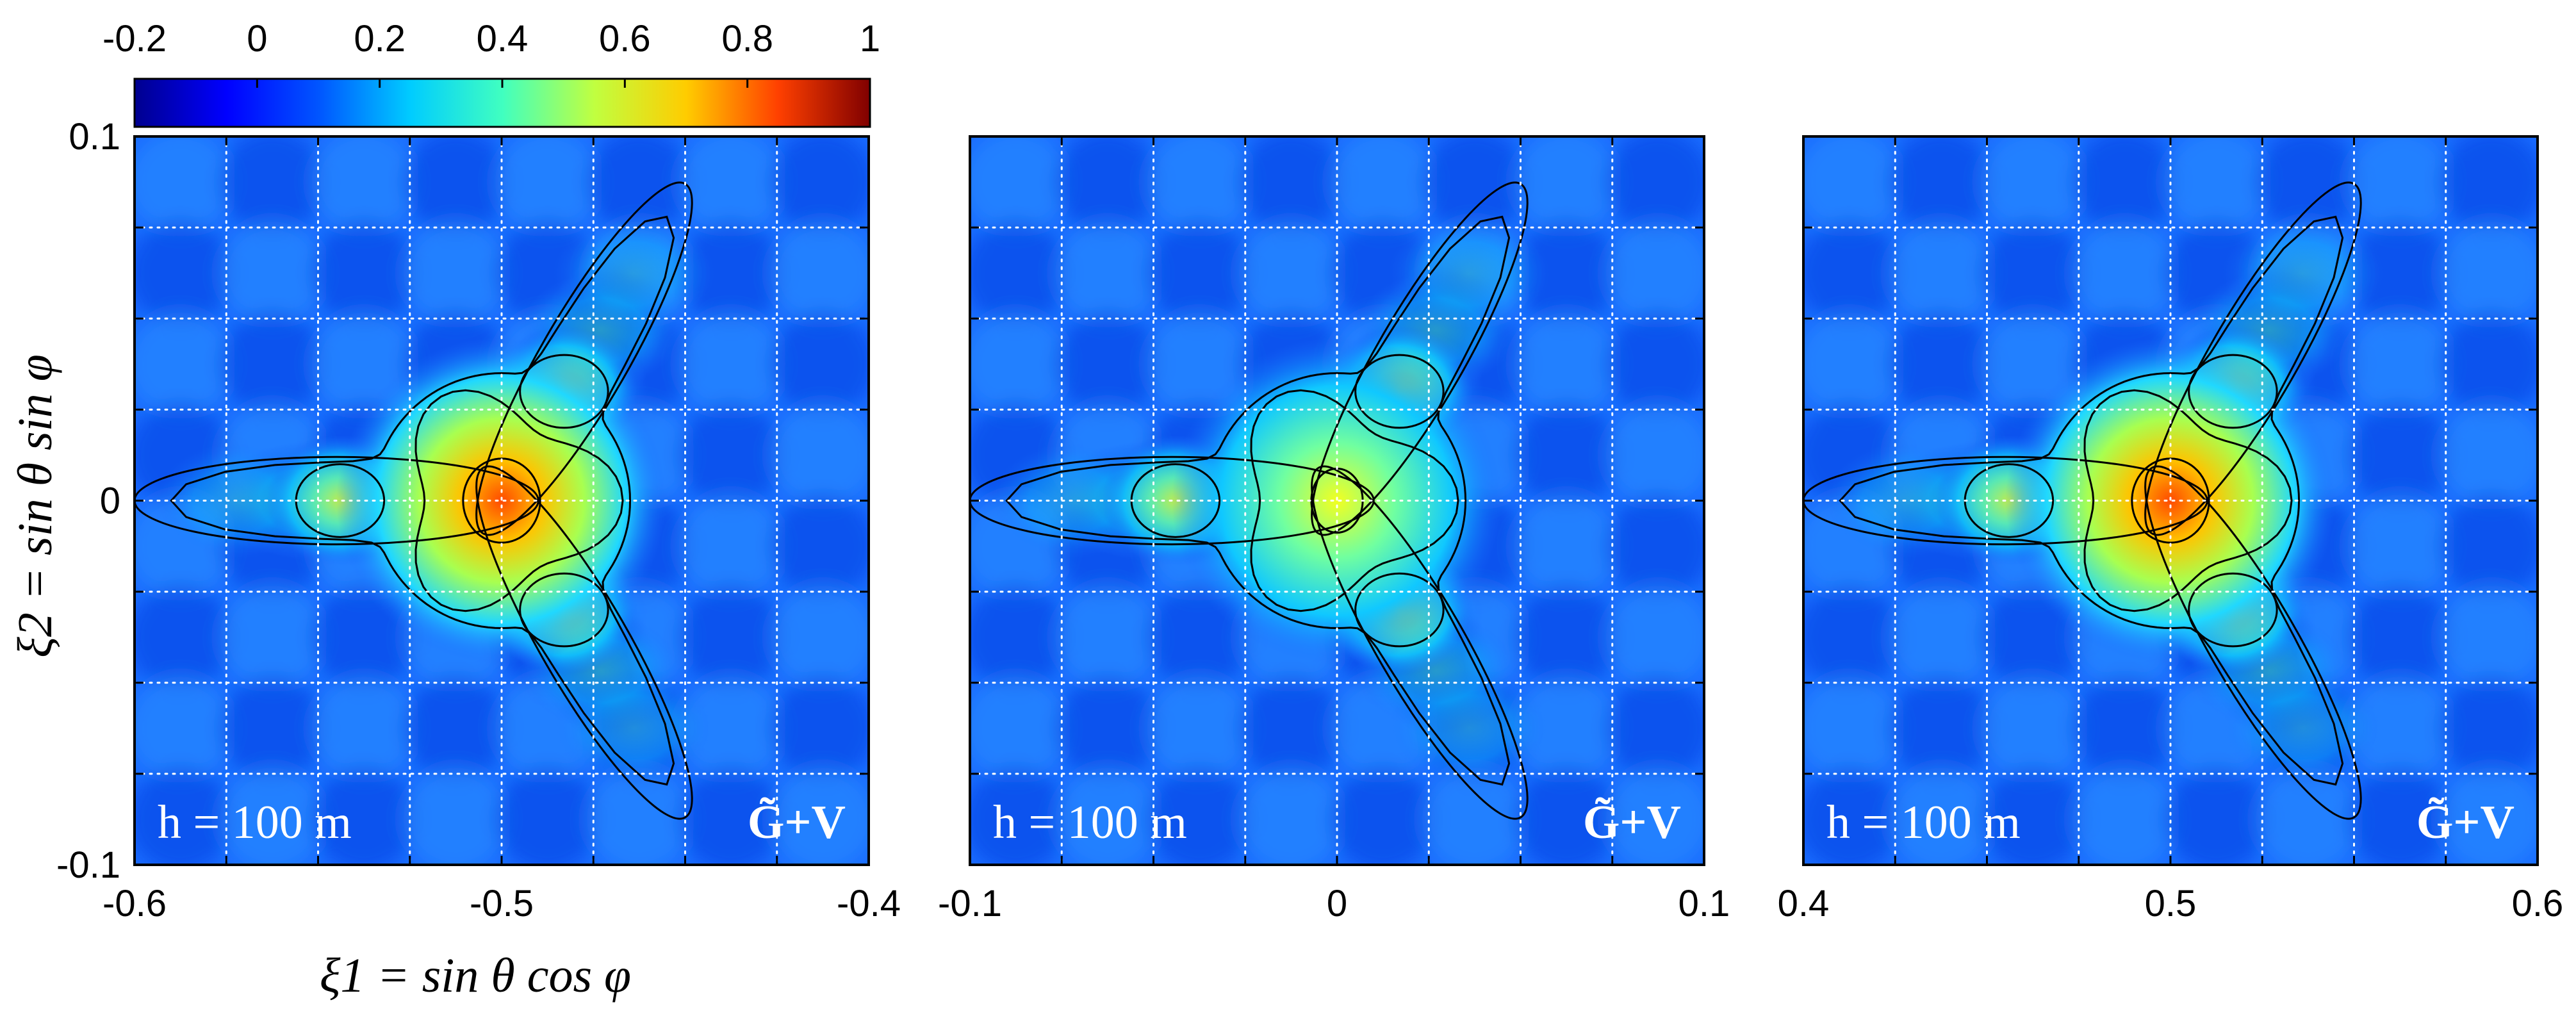 The width and height of the screenshot is (2576, 1016). Describe the element at coordinates (35, 506) in the screenshot. I see `y-axis-label: ξ2 = sin θ sin φ` at that location.